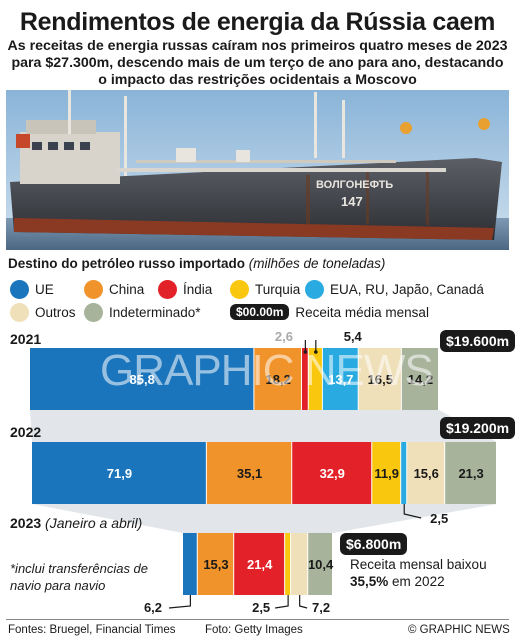 This screenshot has width=515, height=643. I want to click on ship-number: 147, so click(352, 201).